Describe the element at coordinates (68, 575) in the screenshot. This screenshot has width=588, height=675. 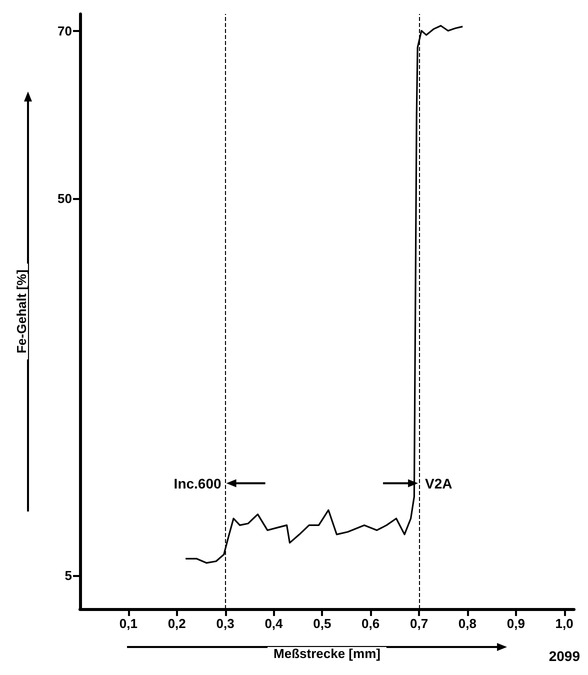
I see `y-tick-label: 5` at that location.